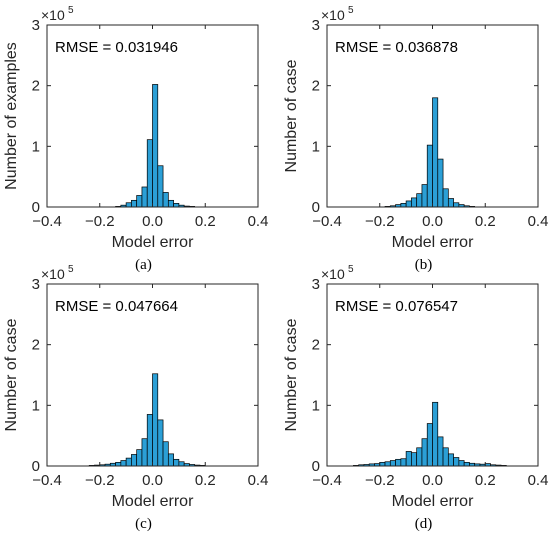 The width and height of the screenshot is (550, 536). I want to click on rmse-annotation: RMSE = 0.047664, so click(116, 306).